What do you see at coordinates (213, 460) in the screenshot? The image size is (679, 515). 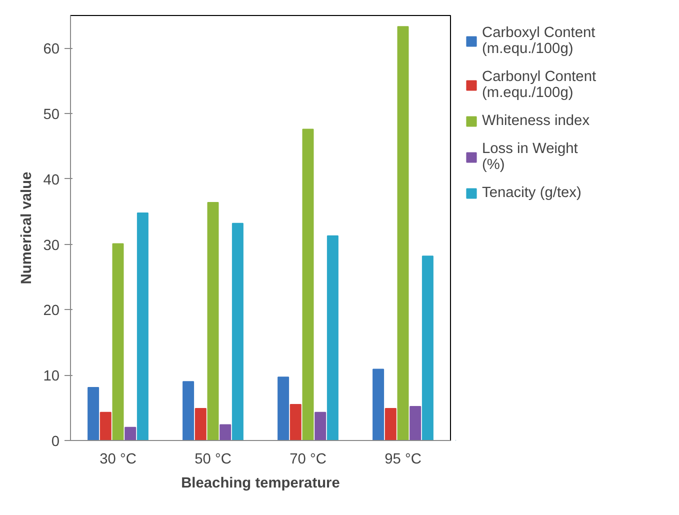 I see `x-tick-label: 50 °C` at bounding box center [213, 460].